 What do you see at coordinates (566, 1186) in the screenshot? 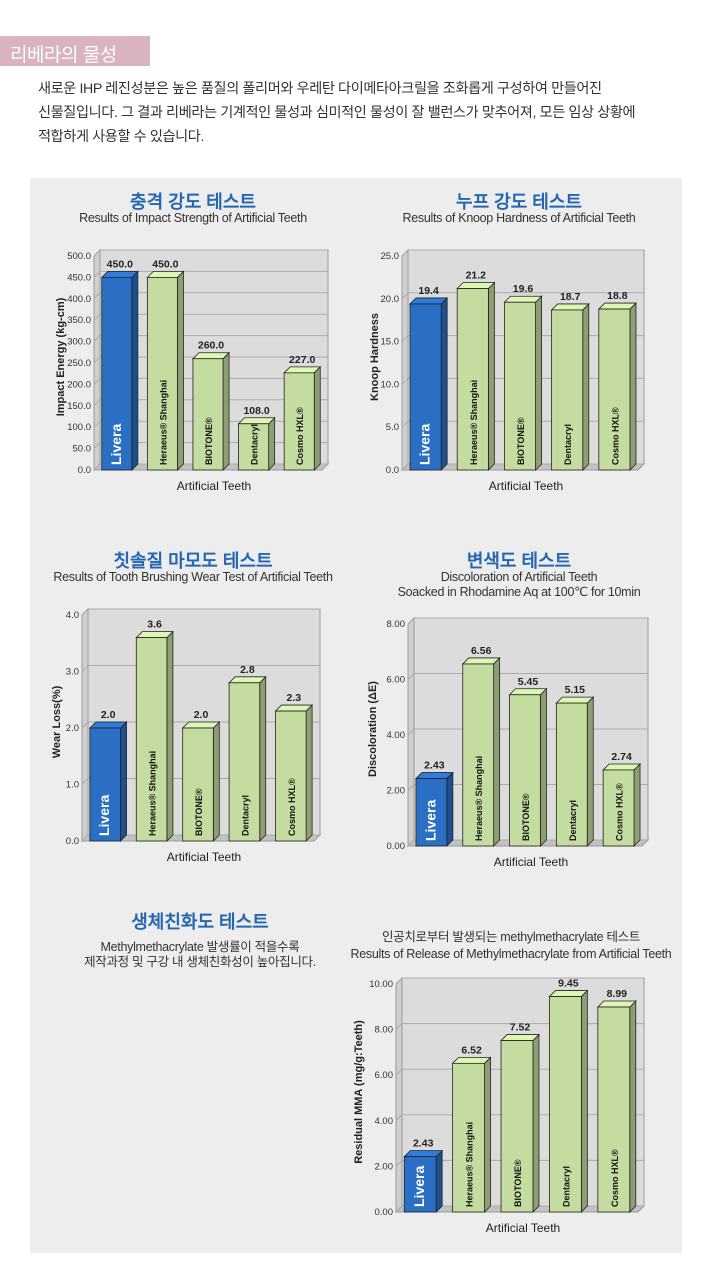
I see `category-label: Dentacryl` at bounding box center [566, 1186].